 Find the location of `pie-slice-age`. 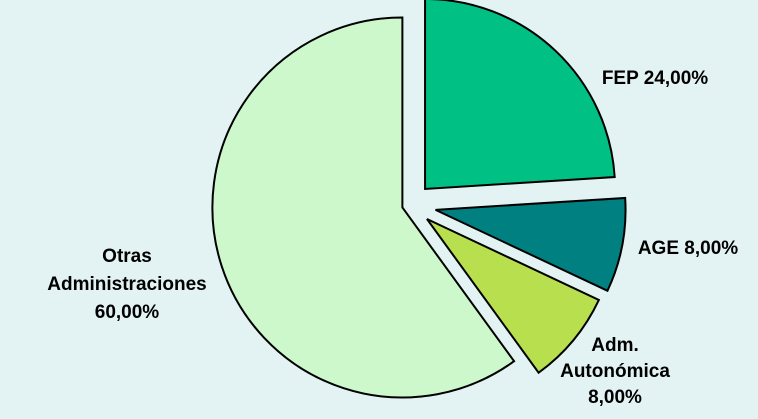

pie-slice-age is located at coordinates (531, 244).